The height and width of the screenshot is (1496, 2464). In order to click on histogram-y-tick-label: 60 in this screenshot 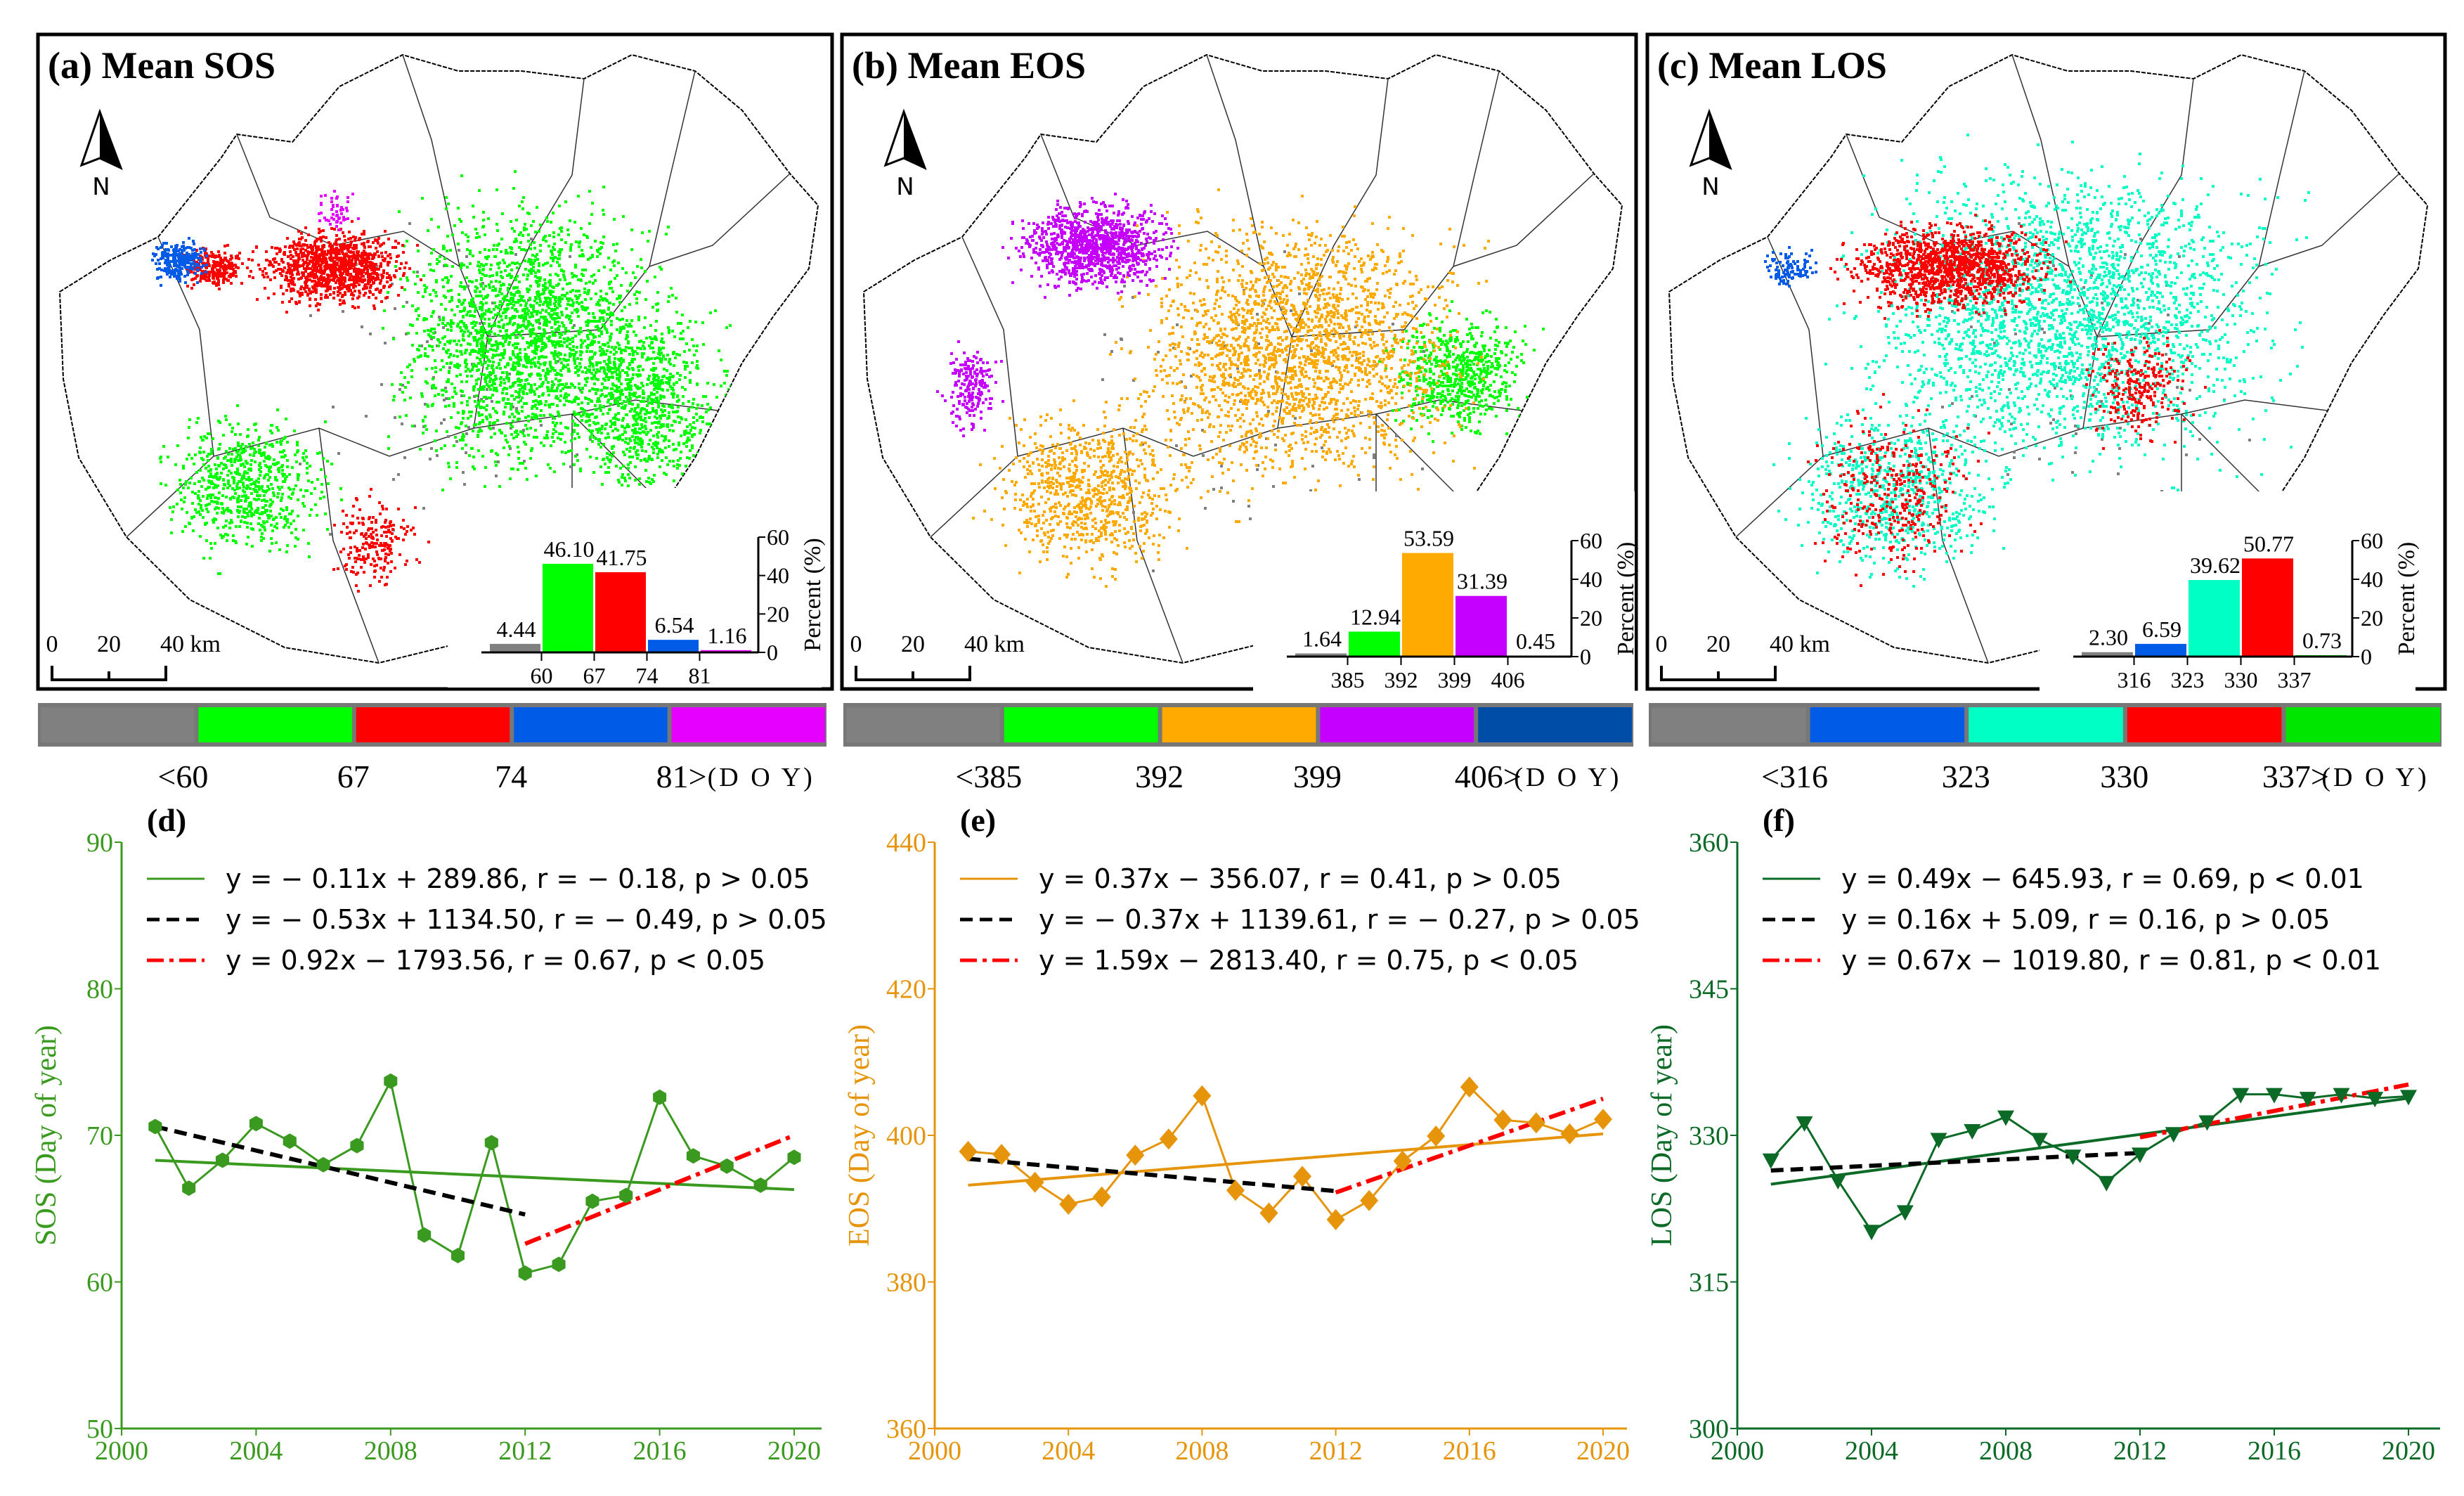, I will do `click(2372, 540)`.